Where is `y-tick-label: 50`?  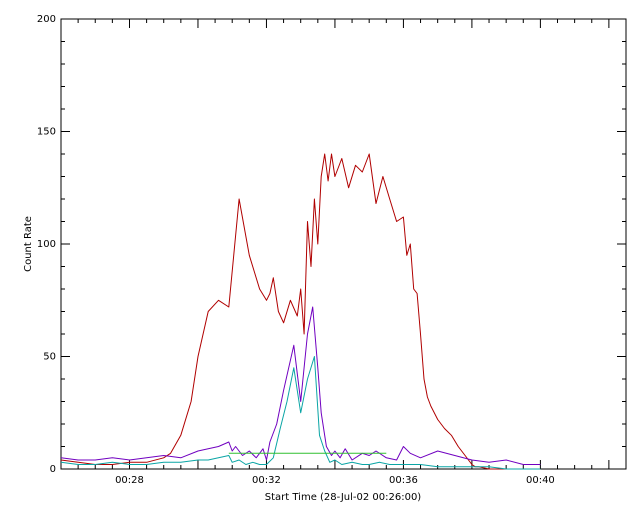 y-tick-label: 50 is located at coordinates (49, 357).